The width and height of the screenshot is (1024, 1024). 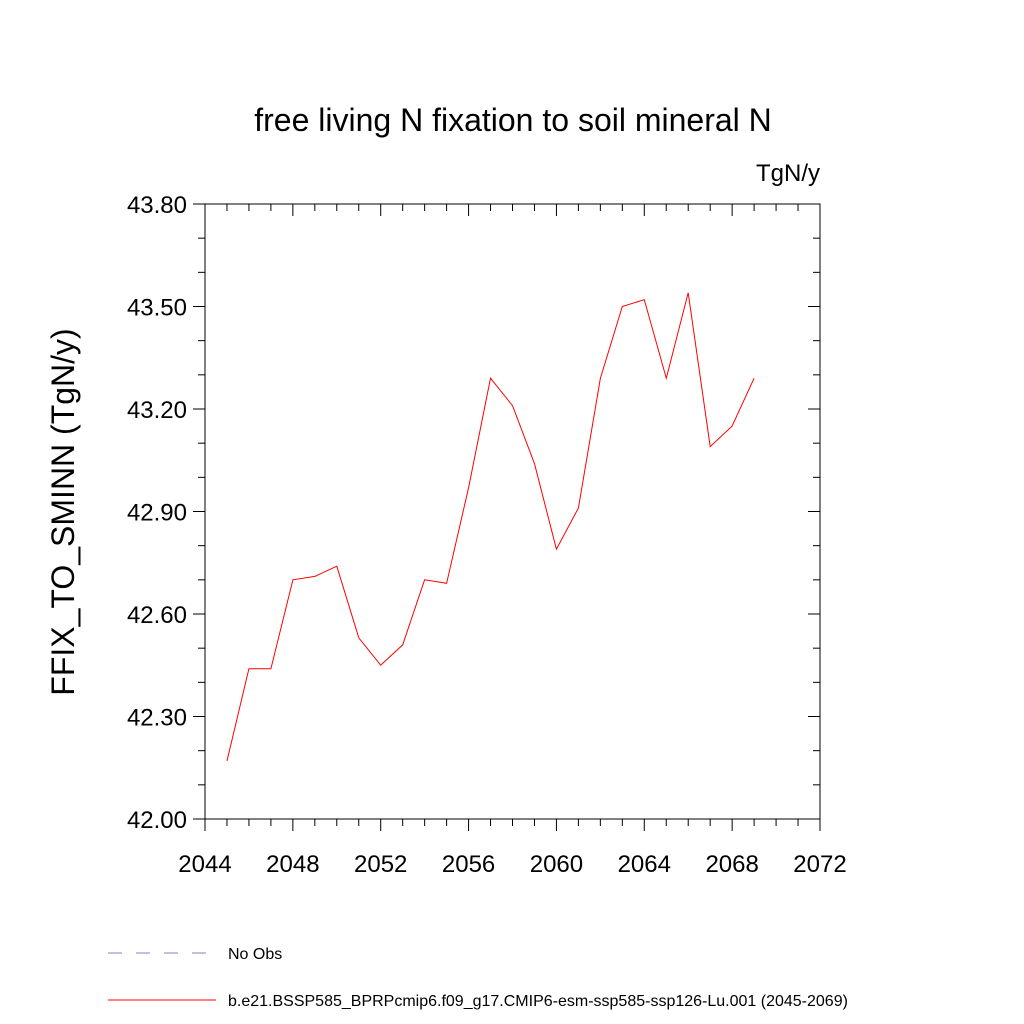 I want to click on x-tick-label: 2064, so click(x=644, y=864).